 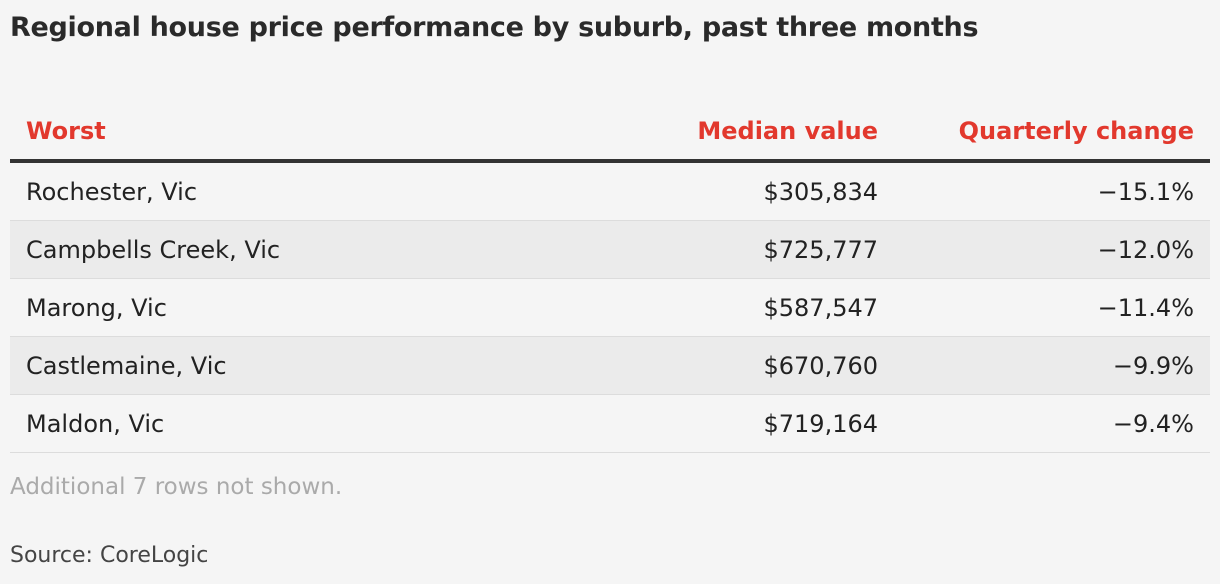 I want to click on suburb-cell: Campbells Creek, Vic, so click(x=236, y=249).